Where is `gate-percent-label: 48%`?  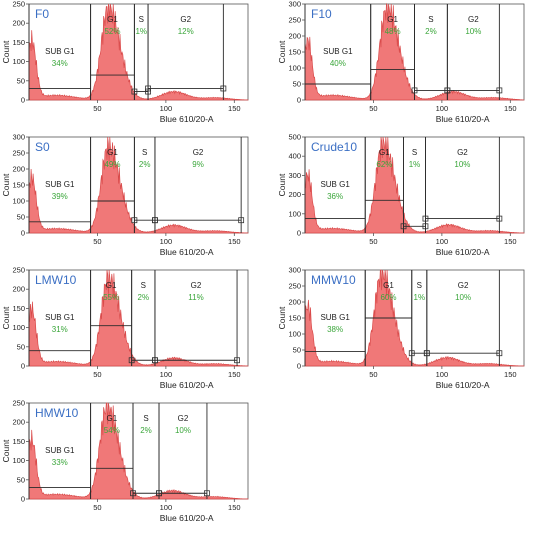
gate-percent-label: 48% is located at coordinates (393, 31).